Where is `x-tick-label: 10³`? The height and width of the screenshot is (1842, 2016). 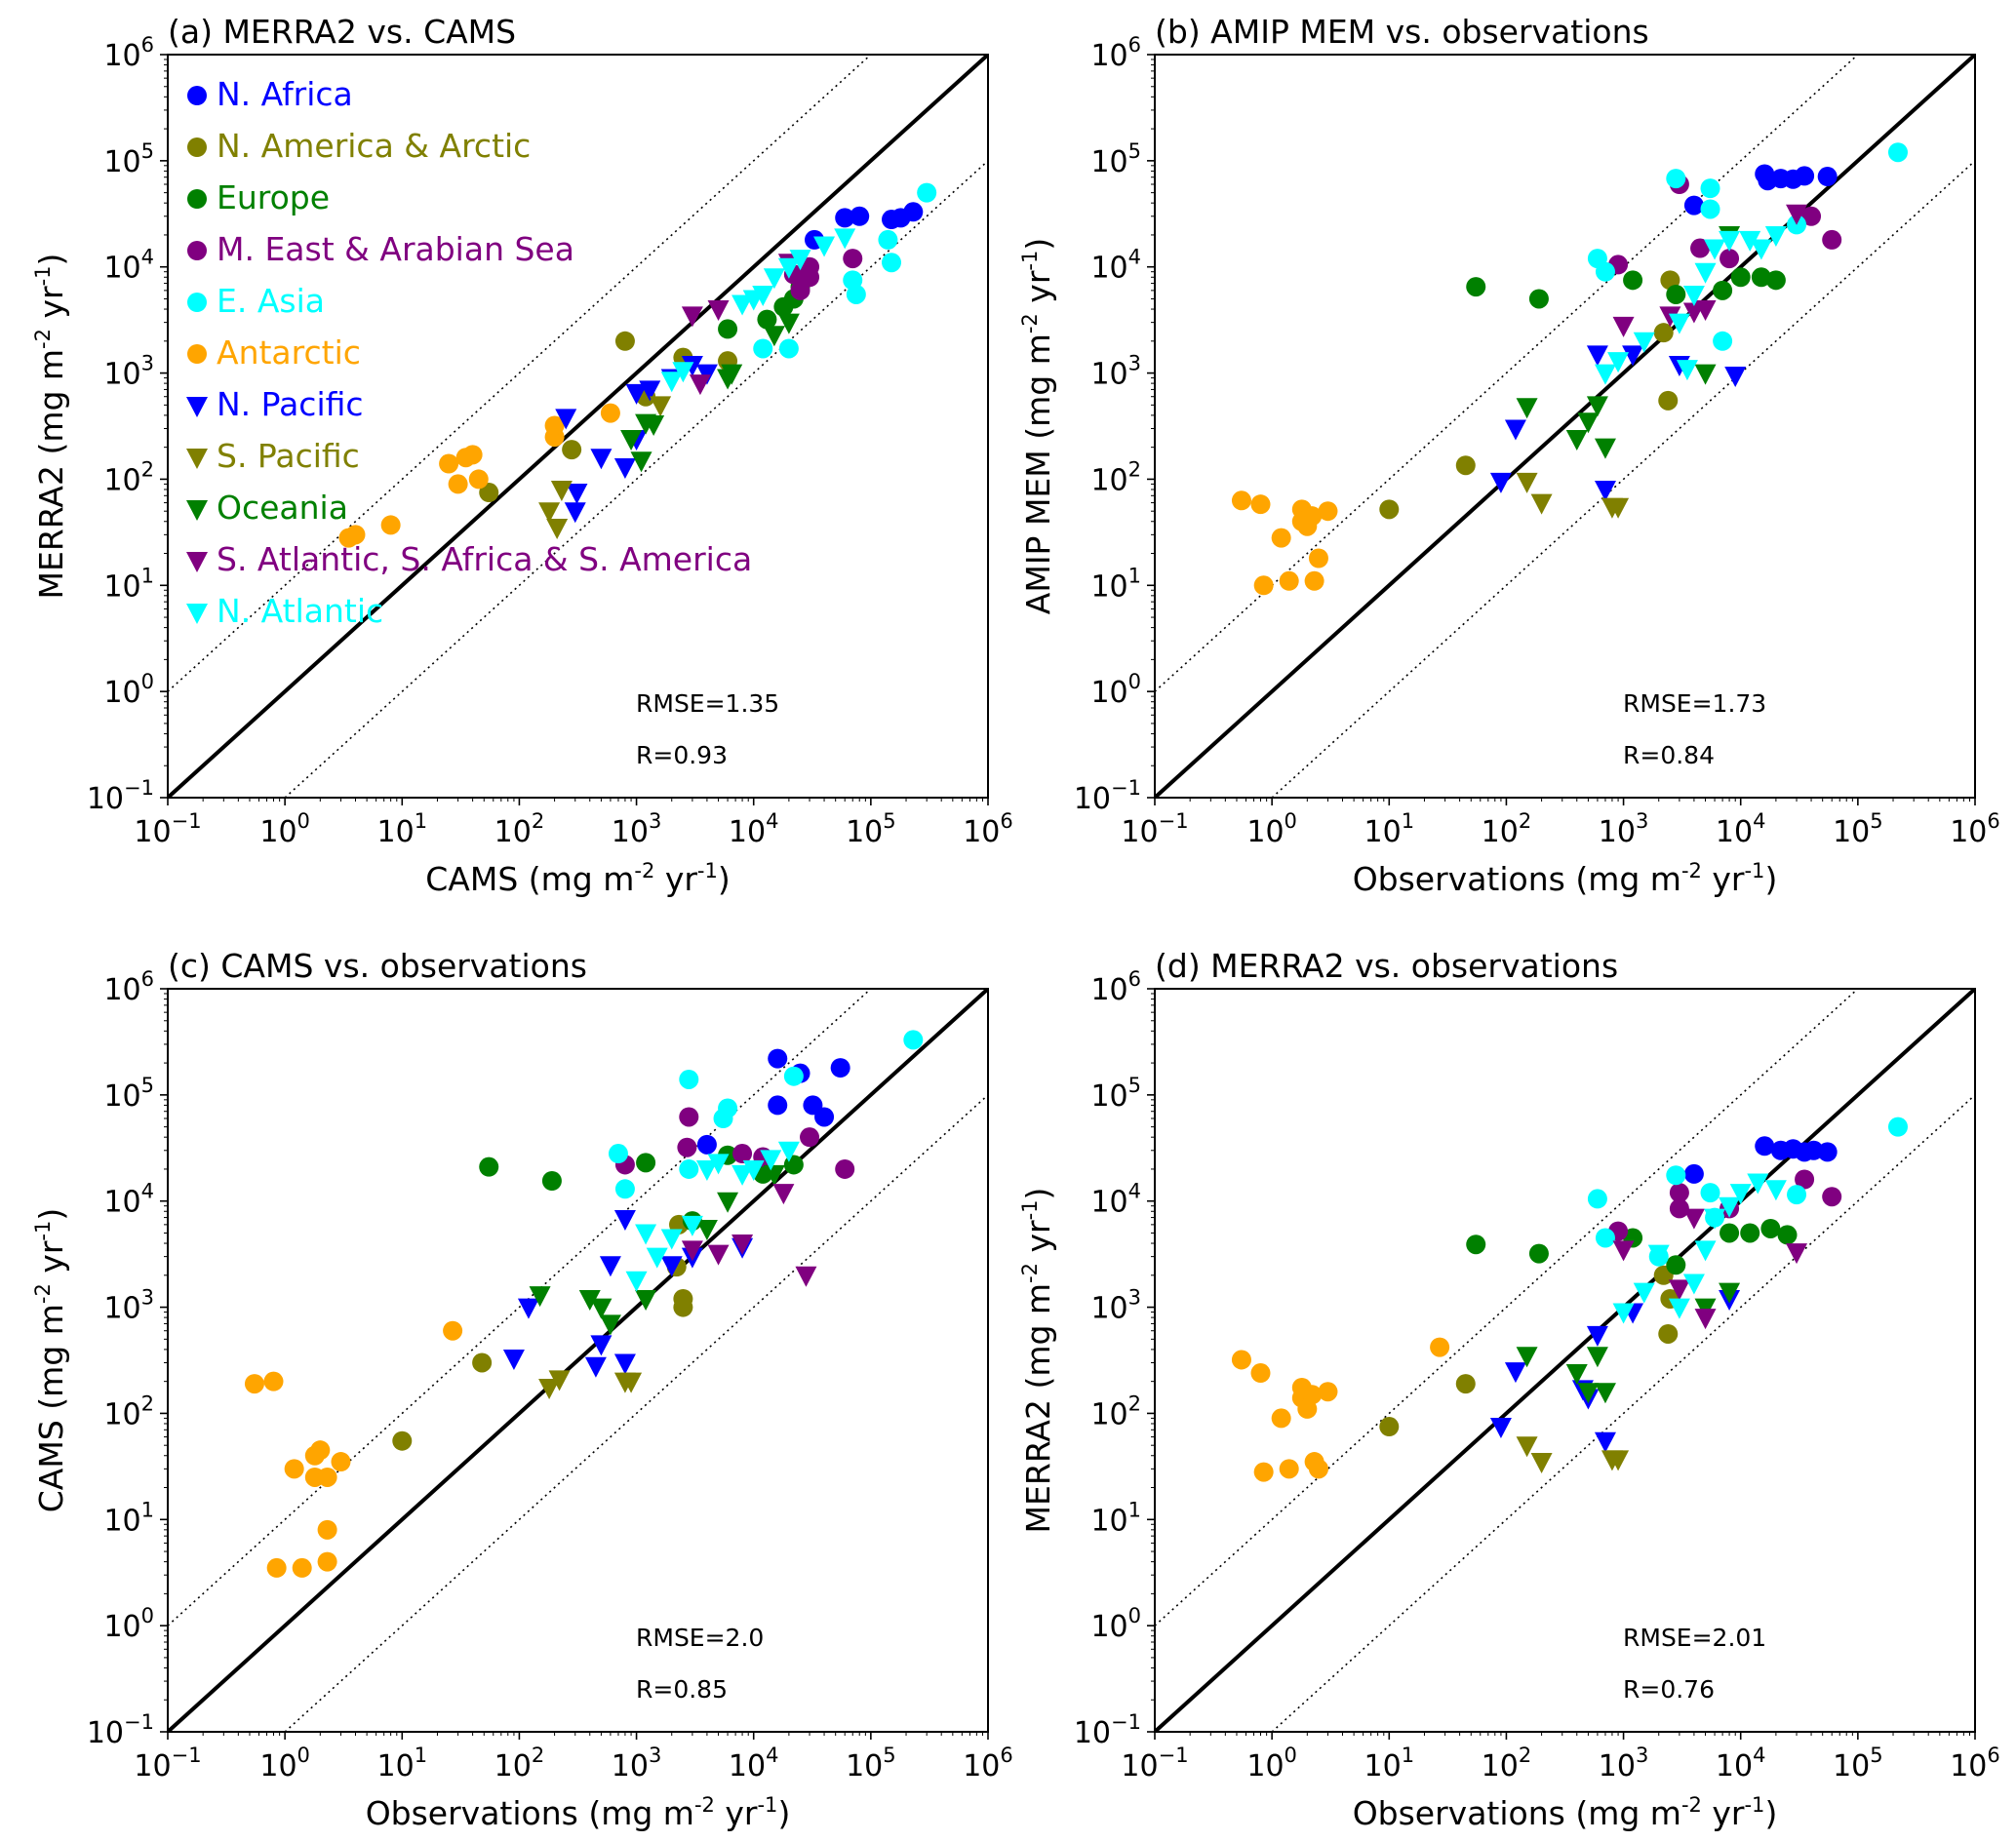 x-tick-label: 10³ is located at coordinates (1624, 829).